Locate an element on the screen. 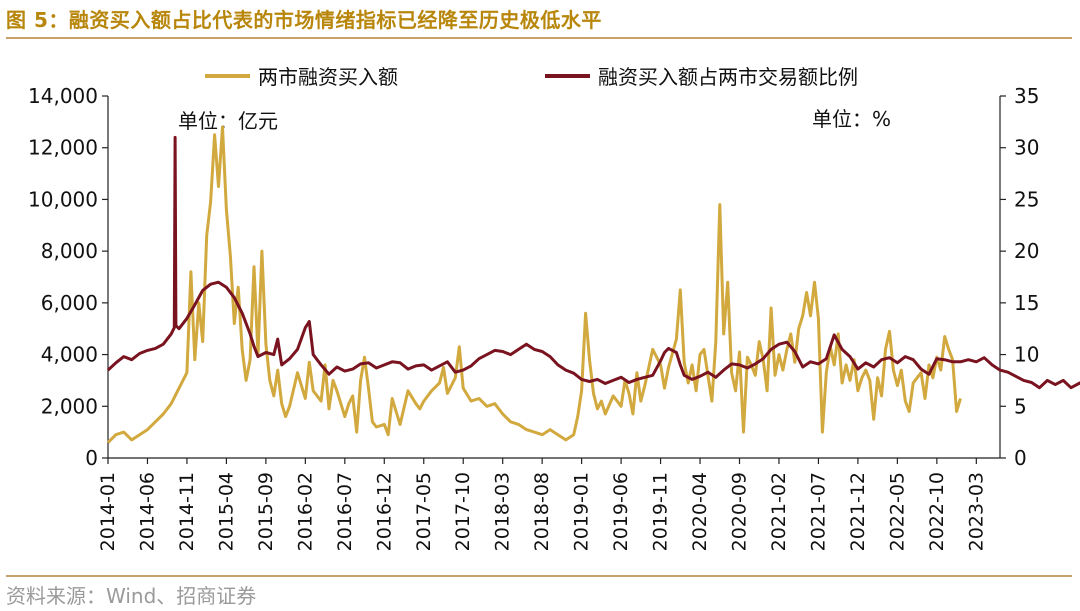  x-tick-label: 2014-06 is located at coordinates (147, 511).